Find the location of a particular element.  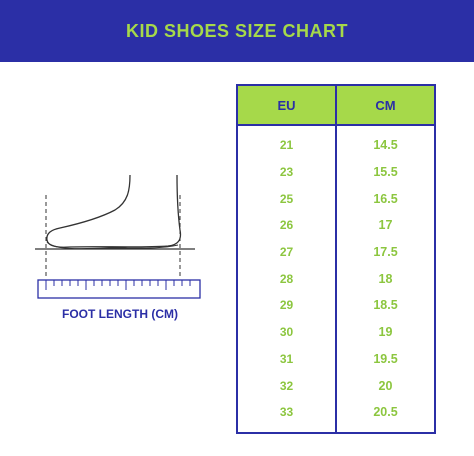

foot-measurement-icon is located at coordinates (118, 236).